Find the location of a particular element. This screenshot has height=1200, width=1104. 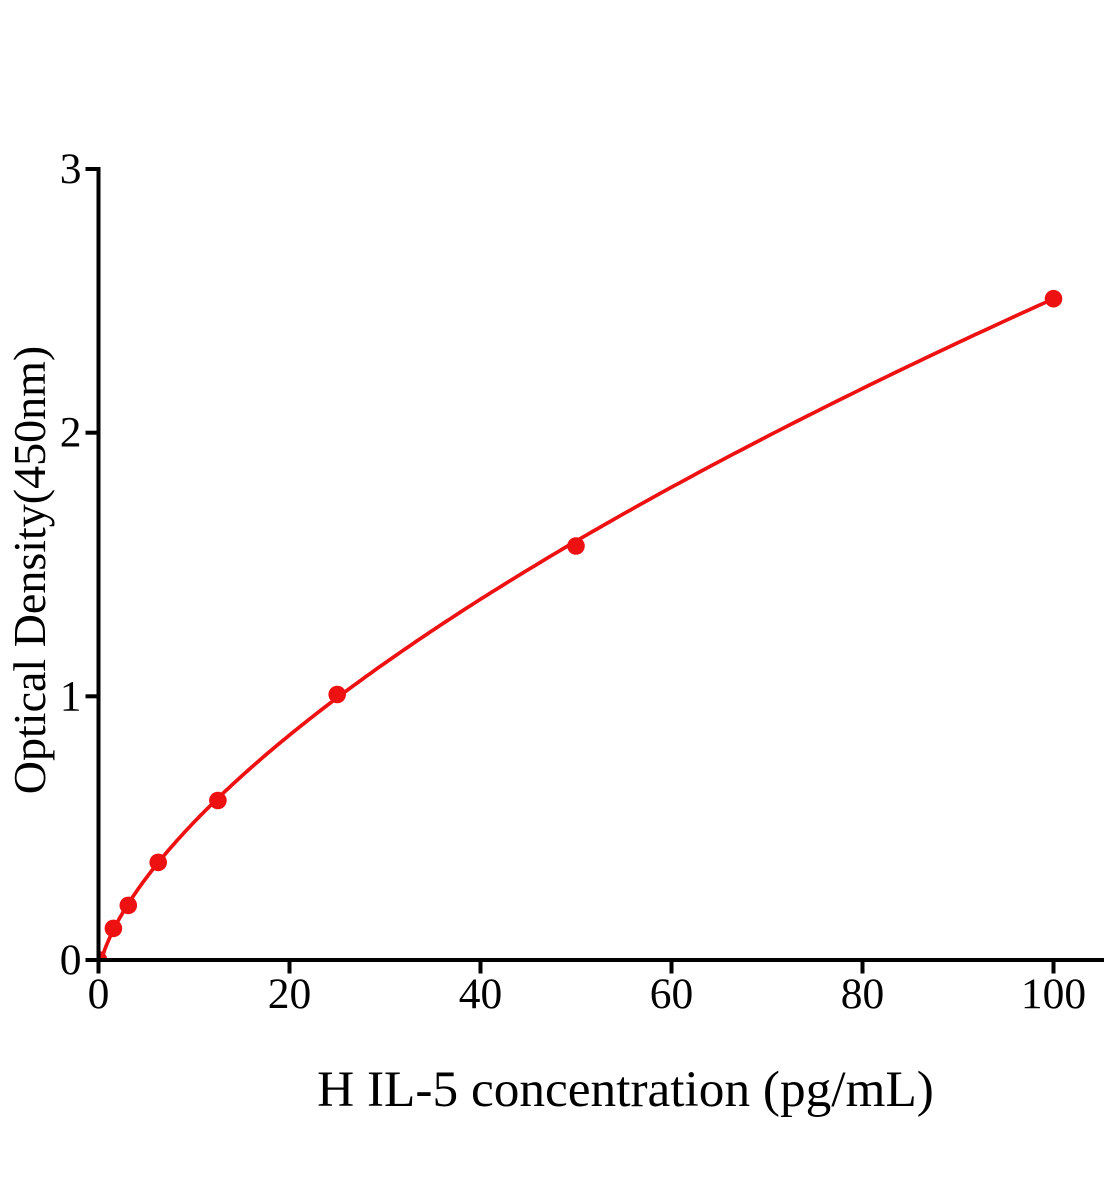

svg-text: Optical Density(450nm) is located at coordinates (29, 570).